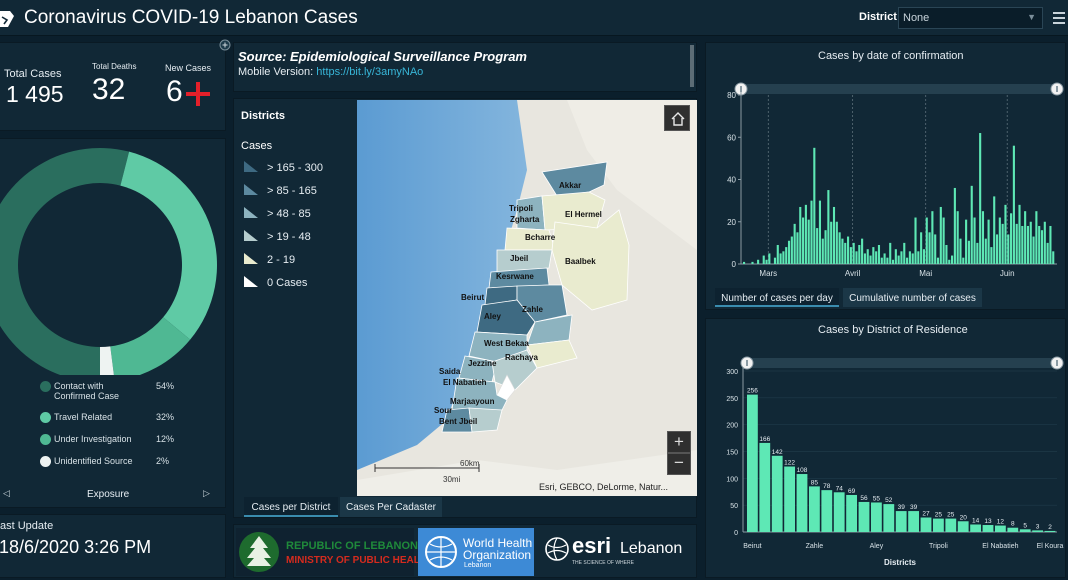 This screenshot has width=1068, height=580. I want to click on donut-slice-unidentified-source, so click(107, 360).